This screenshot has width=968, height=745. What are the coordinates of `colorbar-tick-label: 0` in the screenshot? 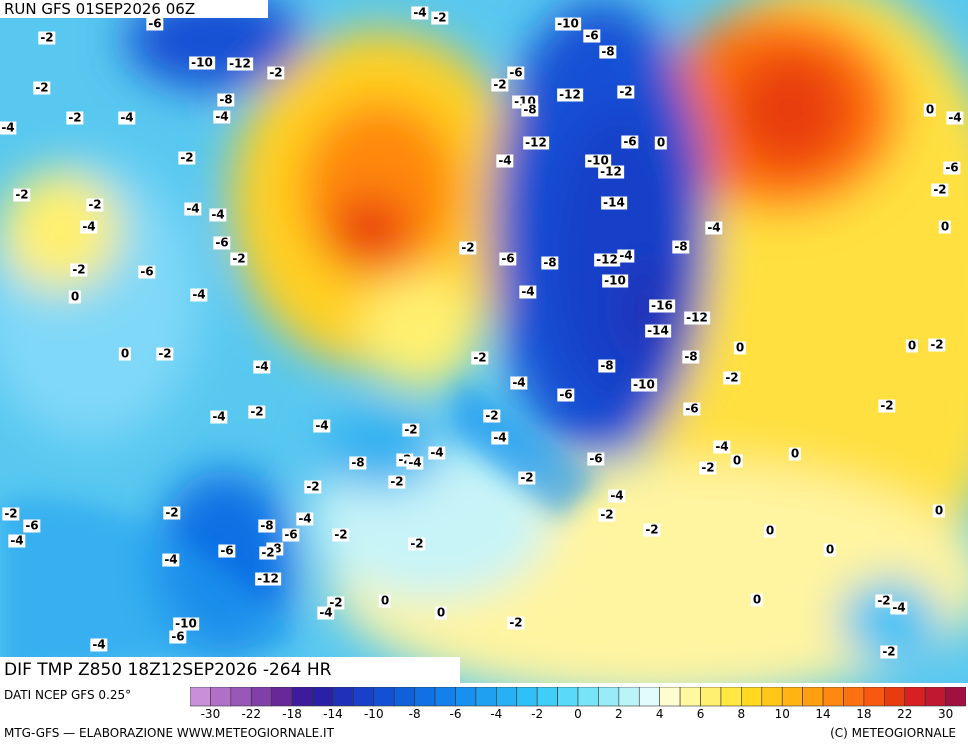 It's located at (578, 714).